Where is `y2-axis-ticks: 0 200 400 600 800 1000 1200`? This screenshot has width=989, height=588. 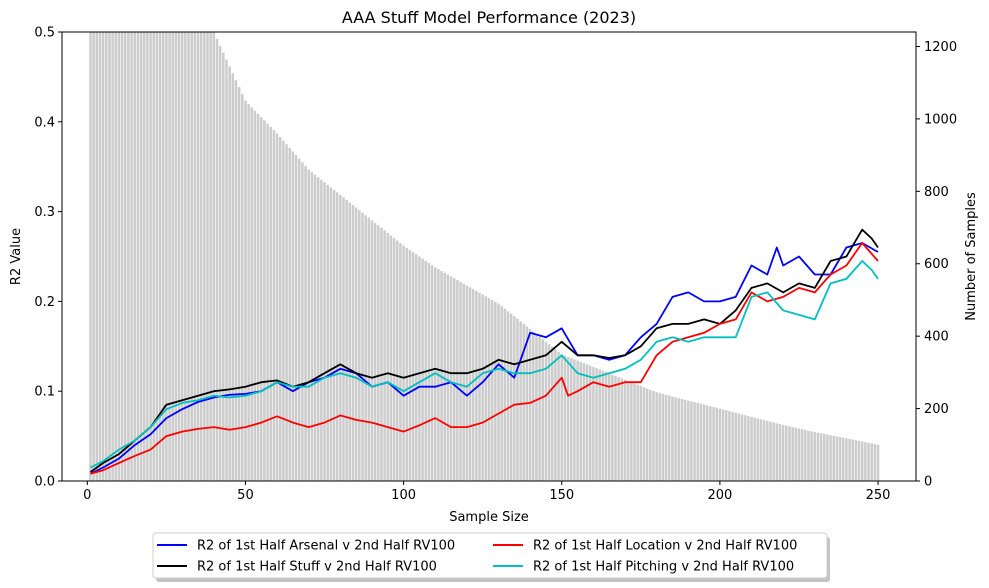
y2-axis-ticks: 0 200 400 600 800 1000 1200 is located at coordinates (936, 265).